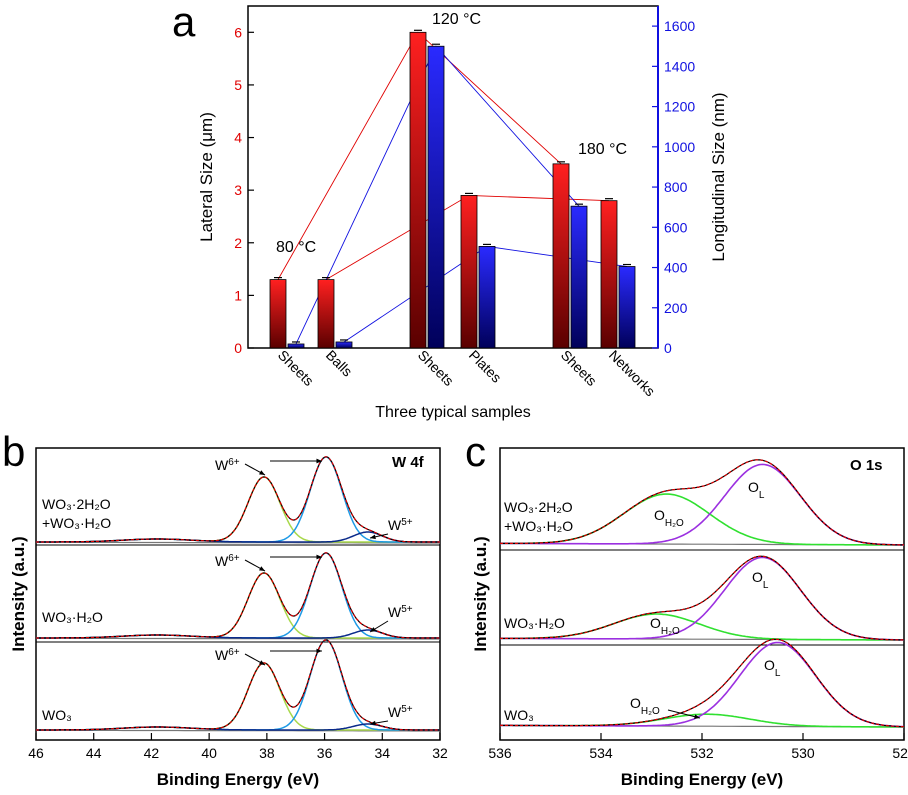 The height and width of the screenshot is (795, 908). What do you see at coordinates (500, 753) in the screenshot?
I see `x-tick-label: 536` at bounding box center [500, 753].